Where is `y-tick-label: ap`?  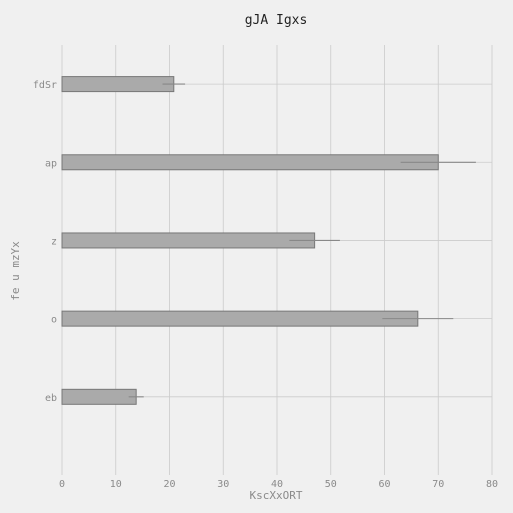 y-tick-label: ap is located at coordinates (51, 163).